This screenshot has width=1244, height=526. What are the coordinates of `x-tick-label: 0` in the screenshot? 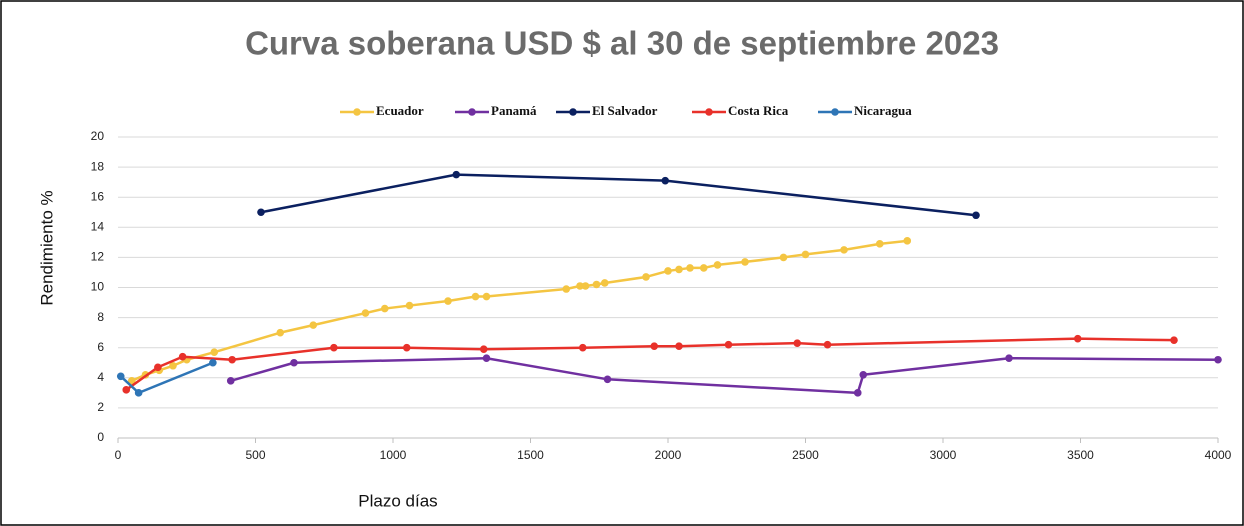 It's located at (118, 455).